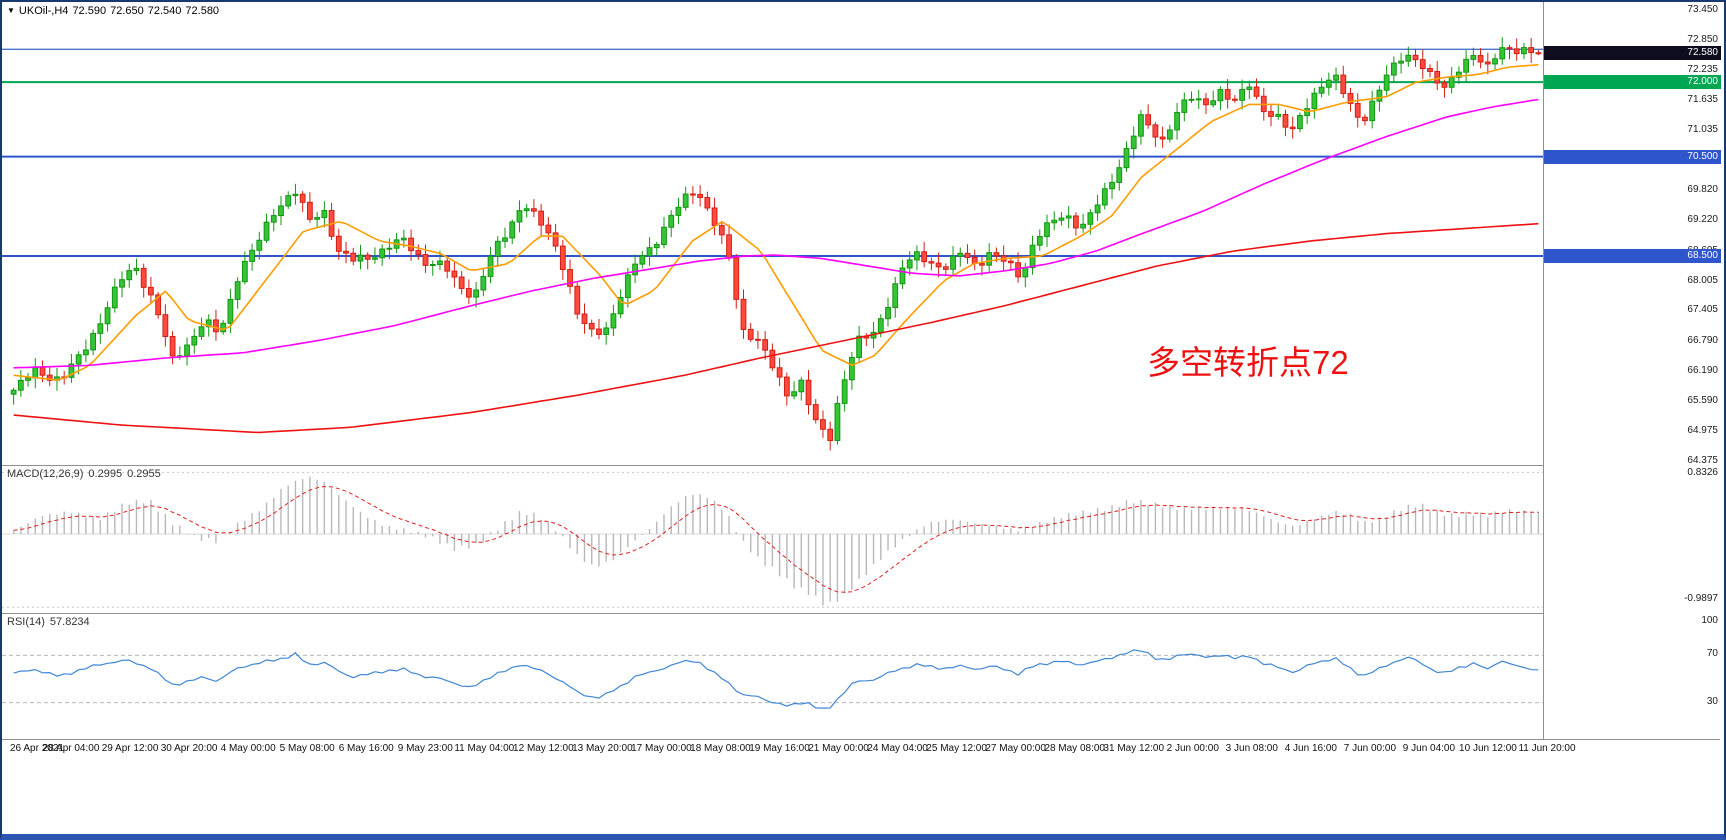  Describe the element at coordinates (37, 748) in the screenshot. I see `time-axis-label: 26 Apr 2021` at that location.